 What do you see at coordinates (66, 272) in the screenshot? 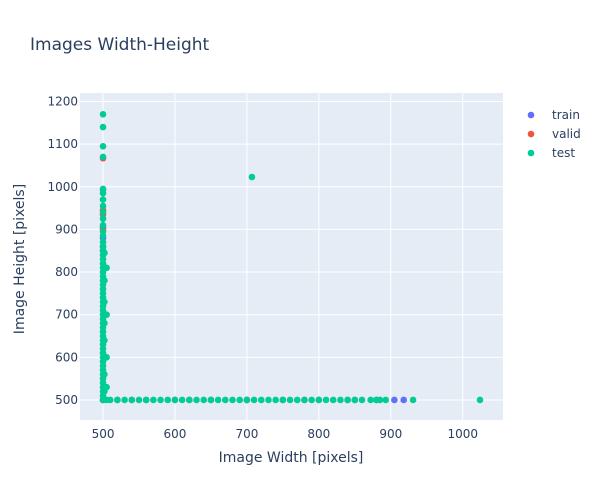
I see `y-tick-label: 800` at bounding box center [66, 272].